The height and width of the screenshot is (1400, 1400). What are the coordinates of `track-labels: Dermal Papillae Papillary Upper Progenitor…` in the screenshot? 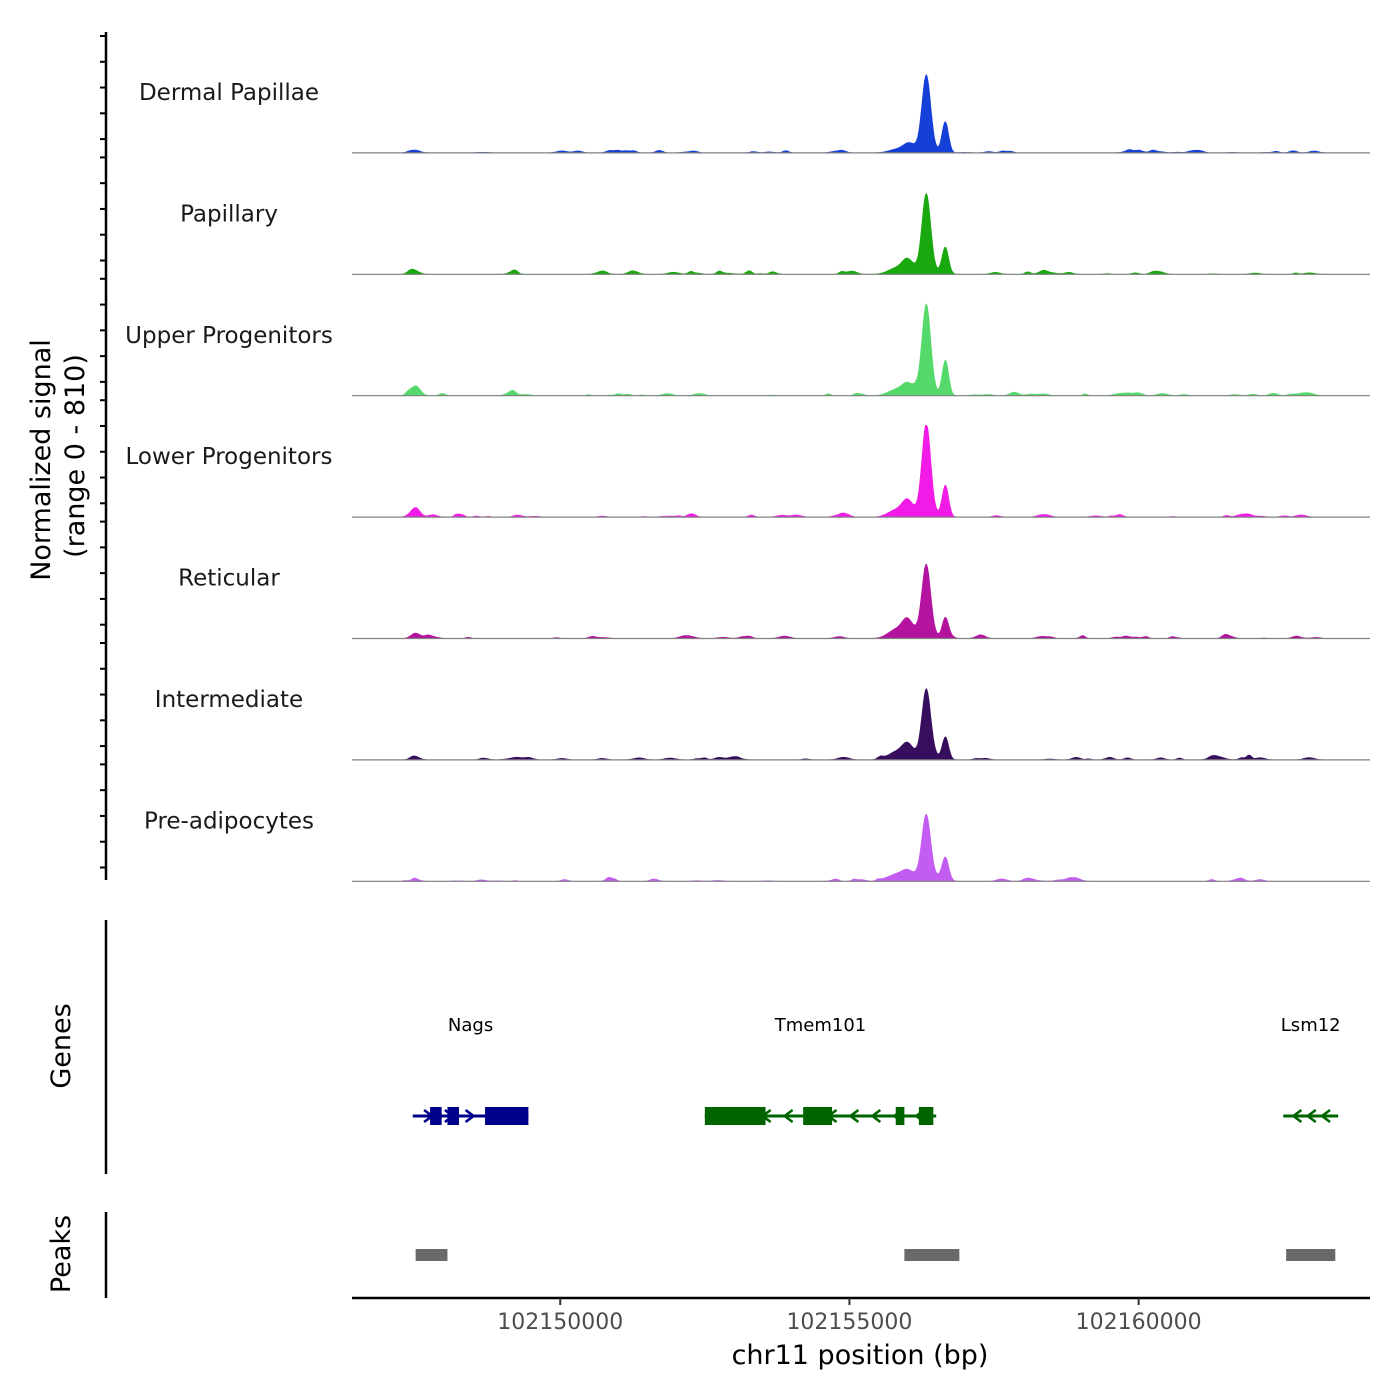 It's located at (229, 457).